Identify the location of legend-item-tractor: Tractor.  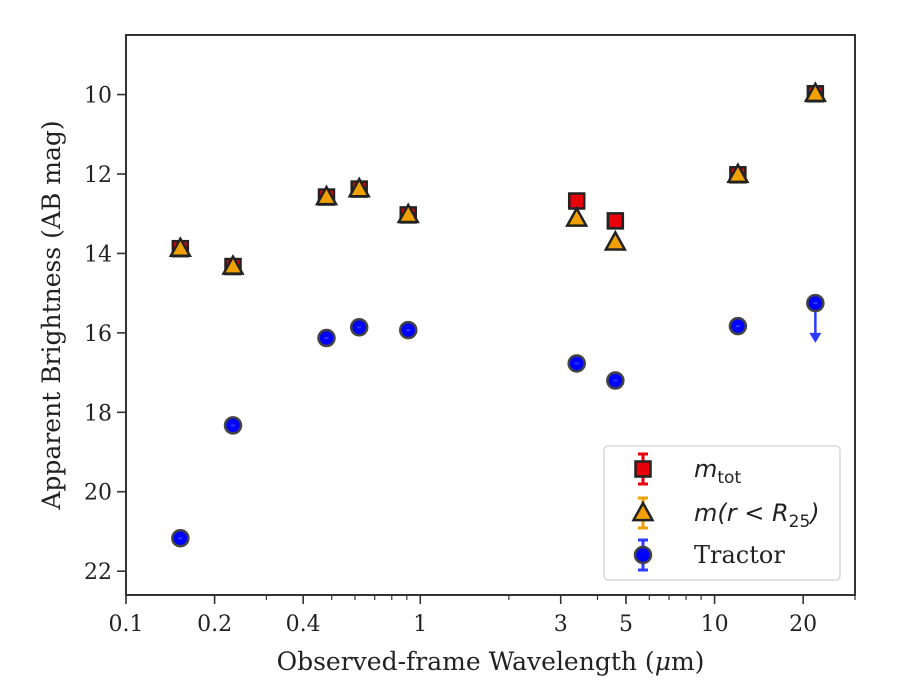
(709, 555).